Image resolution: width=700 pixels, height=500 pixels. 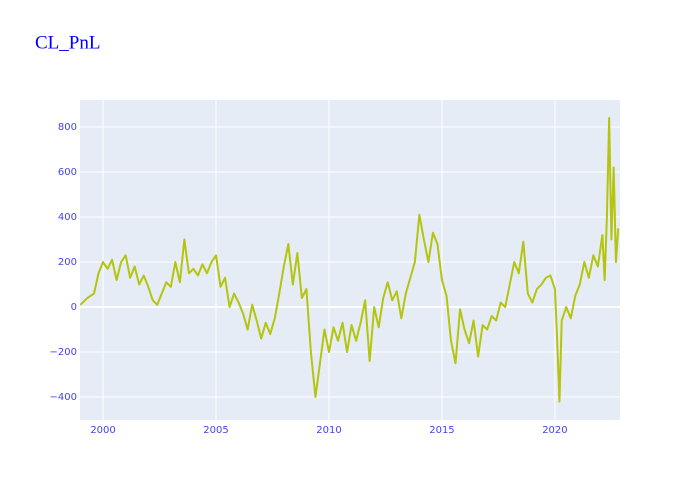 I want to click on y-tick-label: −200, so click(x=63, y=352).